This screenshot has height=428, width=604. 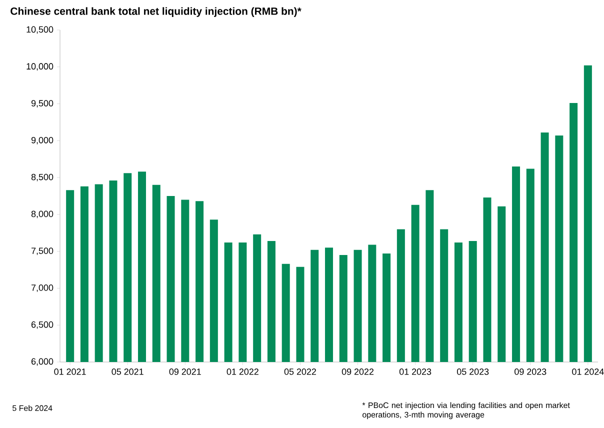 What do you see at coordinates (530, 371) in the screenshot?
I see `x-tick-label: 09 2023` at bounding box center [530, 371].